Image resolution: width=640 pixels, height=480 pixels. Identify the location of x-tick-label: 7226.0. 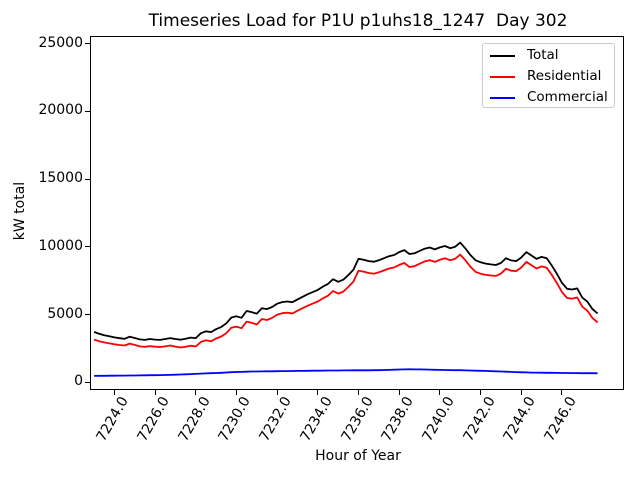
(153, 419).